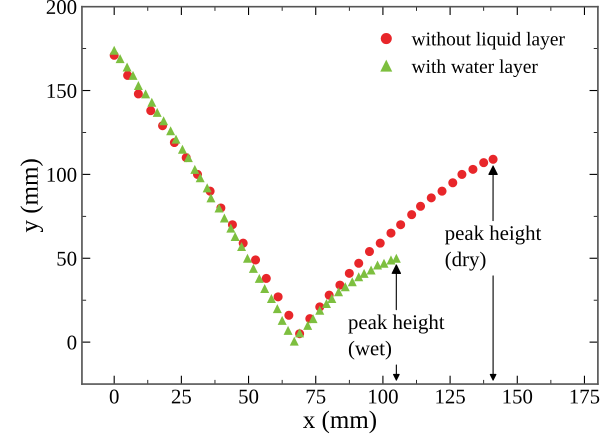 The height and width of the screenshot is (444, 607). What do you see at coordinates (339, 422) in the screenshot?
I see `x-axis-title: x (mm)` at bounding box center [339, 422].